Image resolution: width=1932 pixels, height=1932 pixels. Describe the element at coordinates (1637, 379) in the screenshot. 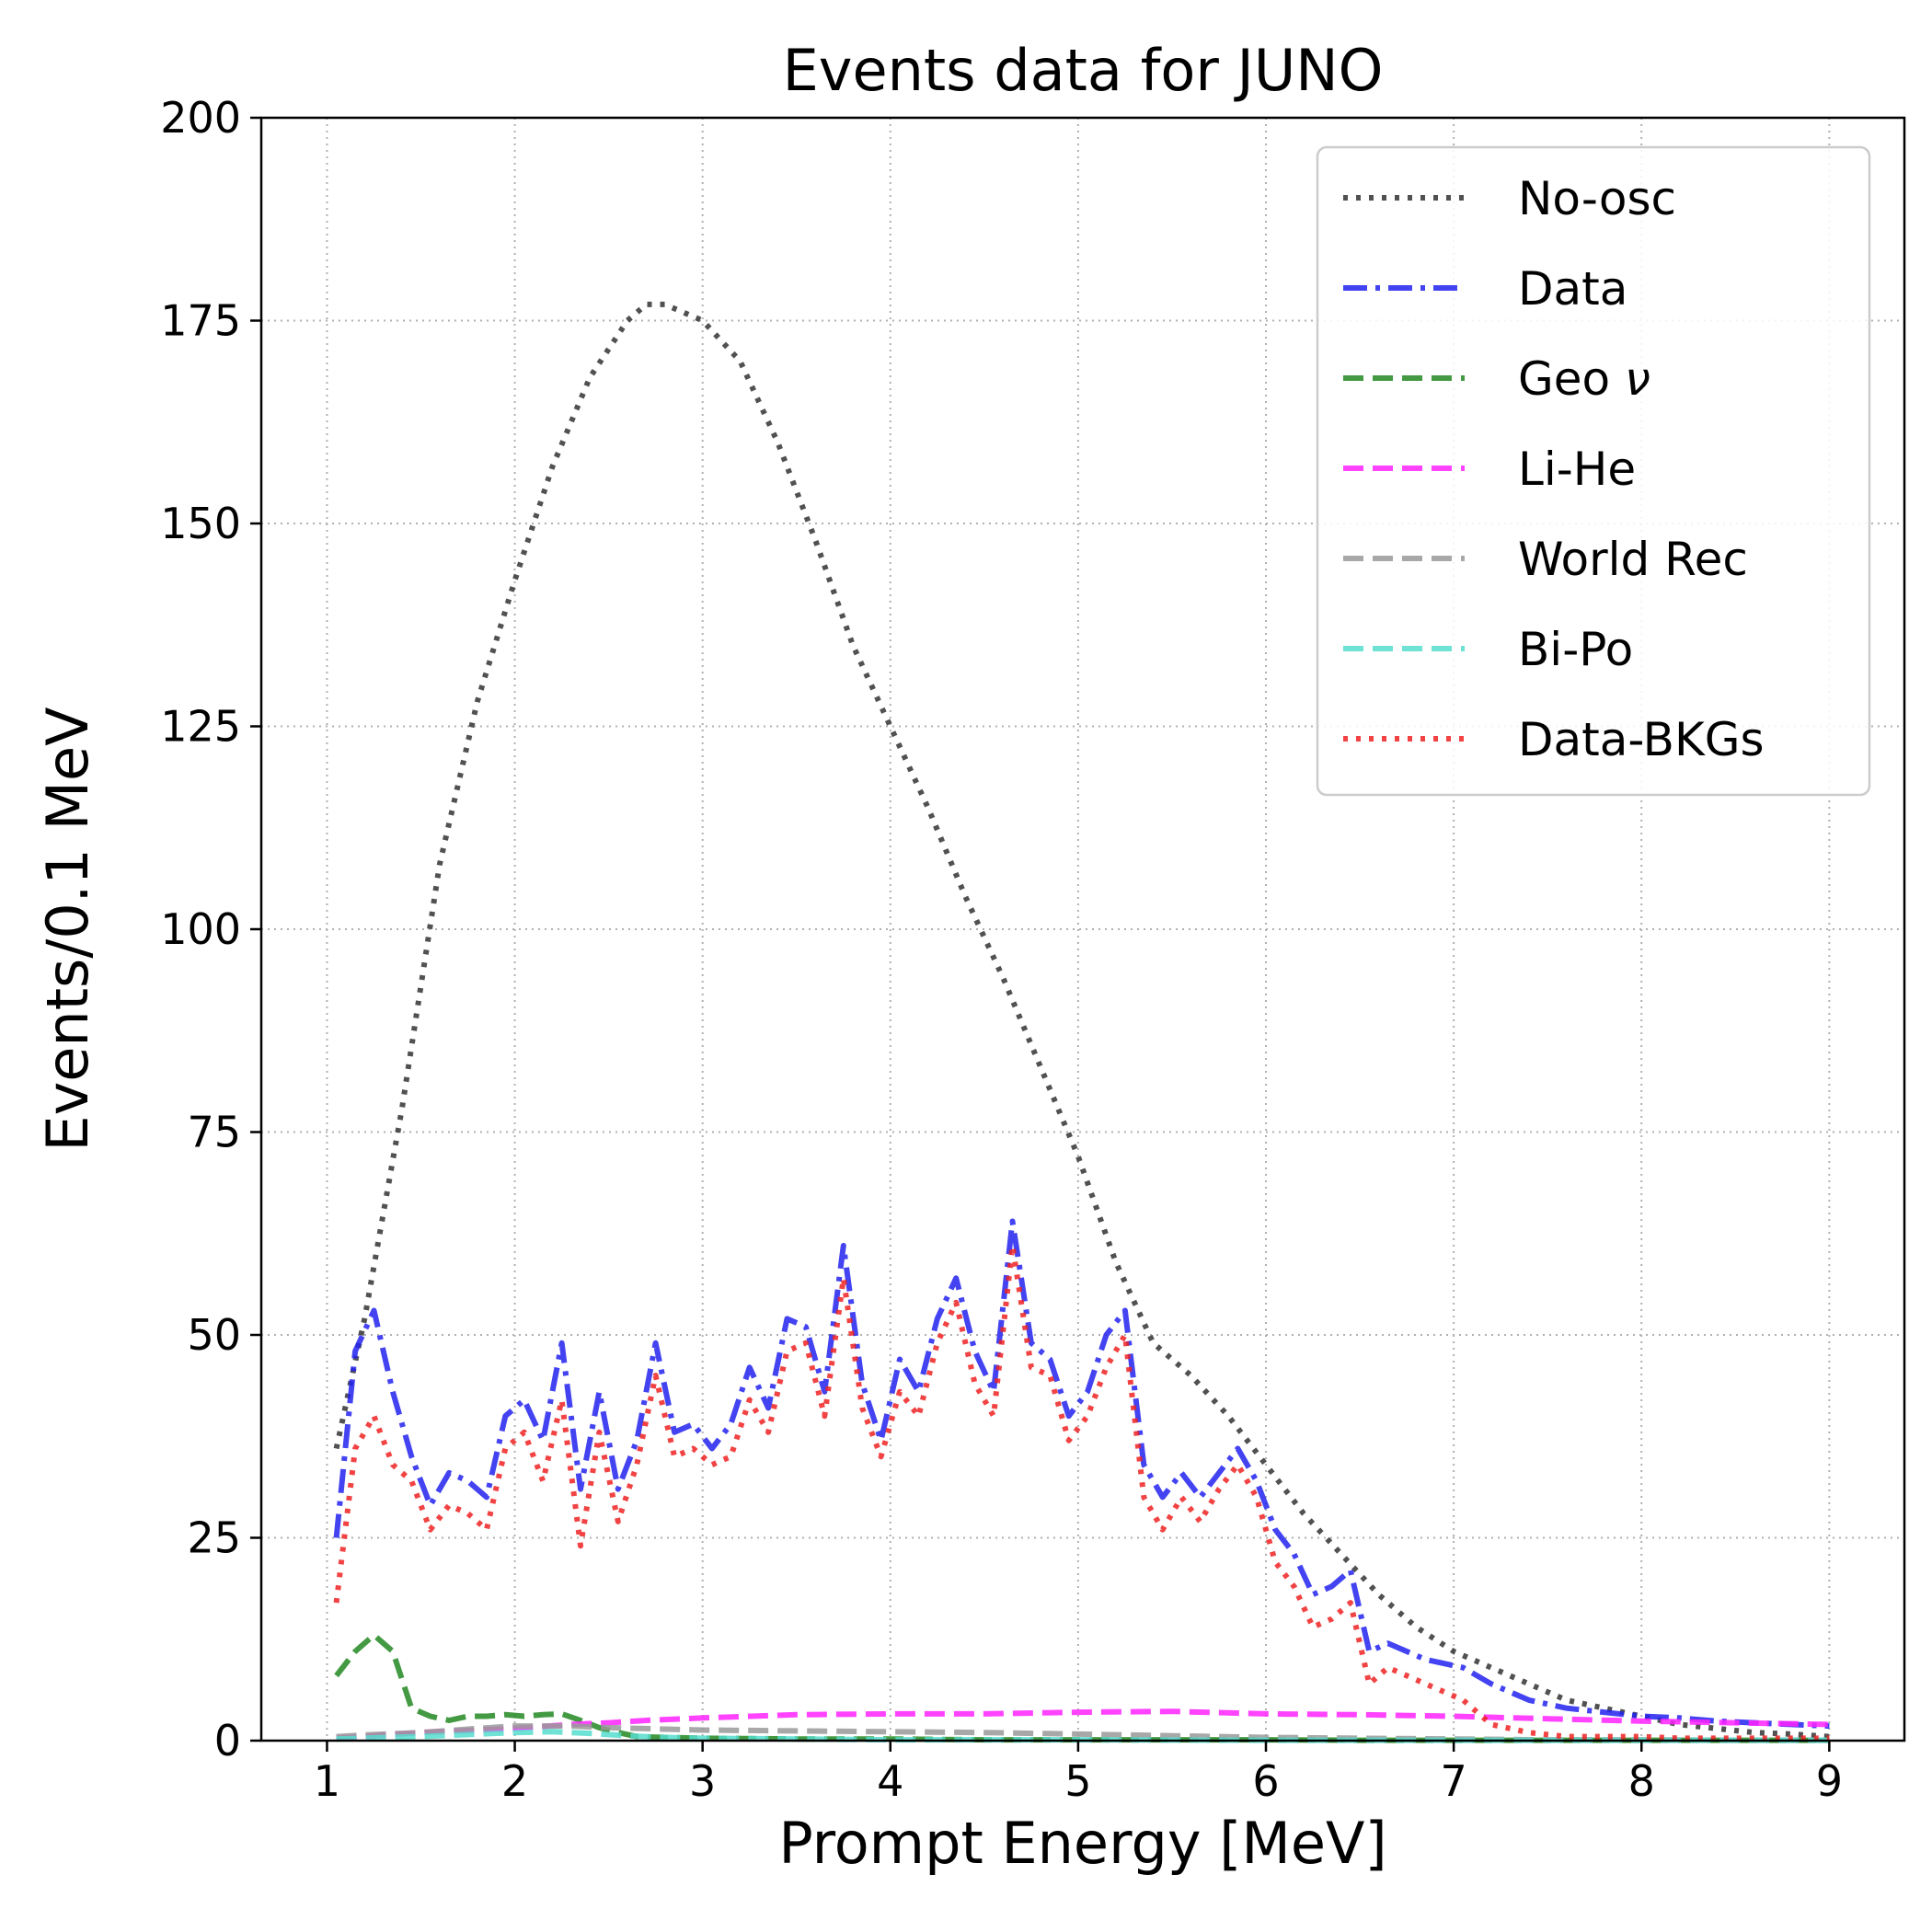

I see `legend-label-part: ν` at that location.